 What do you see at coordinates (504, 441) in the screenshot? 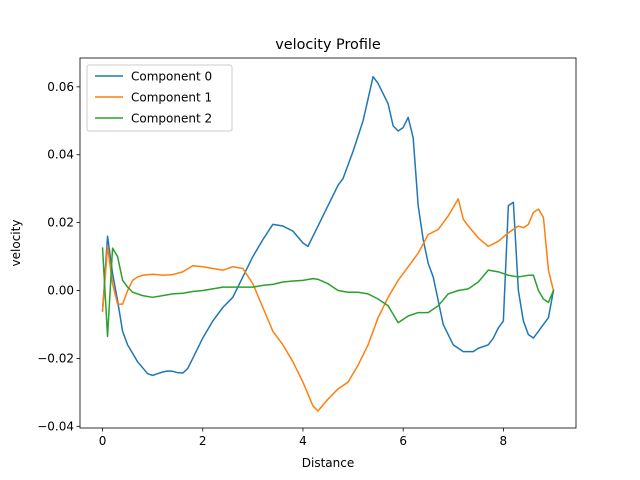
I see `x-tick-label: 8` at bounding box center [504, 441].